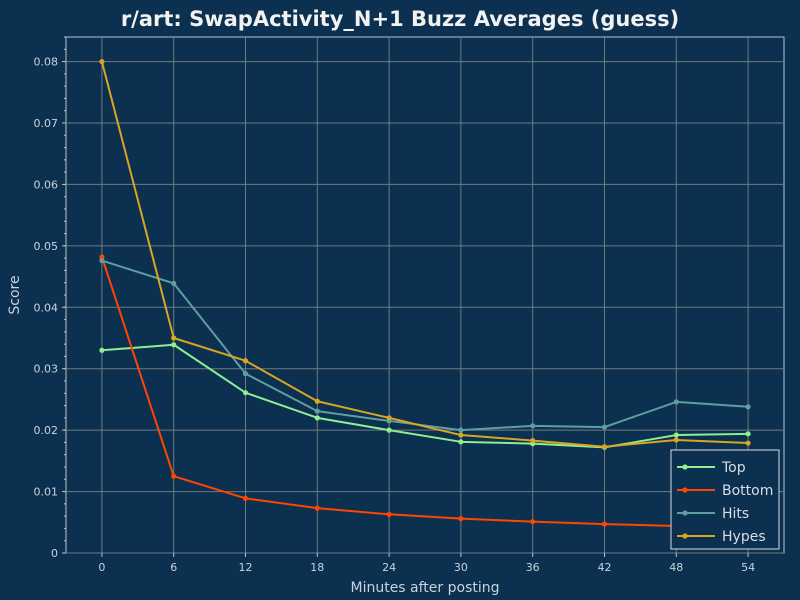 The image size is (800, 600). What do you see at coordinates (735, 514) in the screenshot?
I see `legend-label: Hits` at bounding box center [735, 514].